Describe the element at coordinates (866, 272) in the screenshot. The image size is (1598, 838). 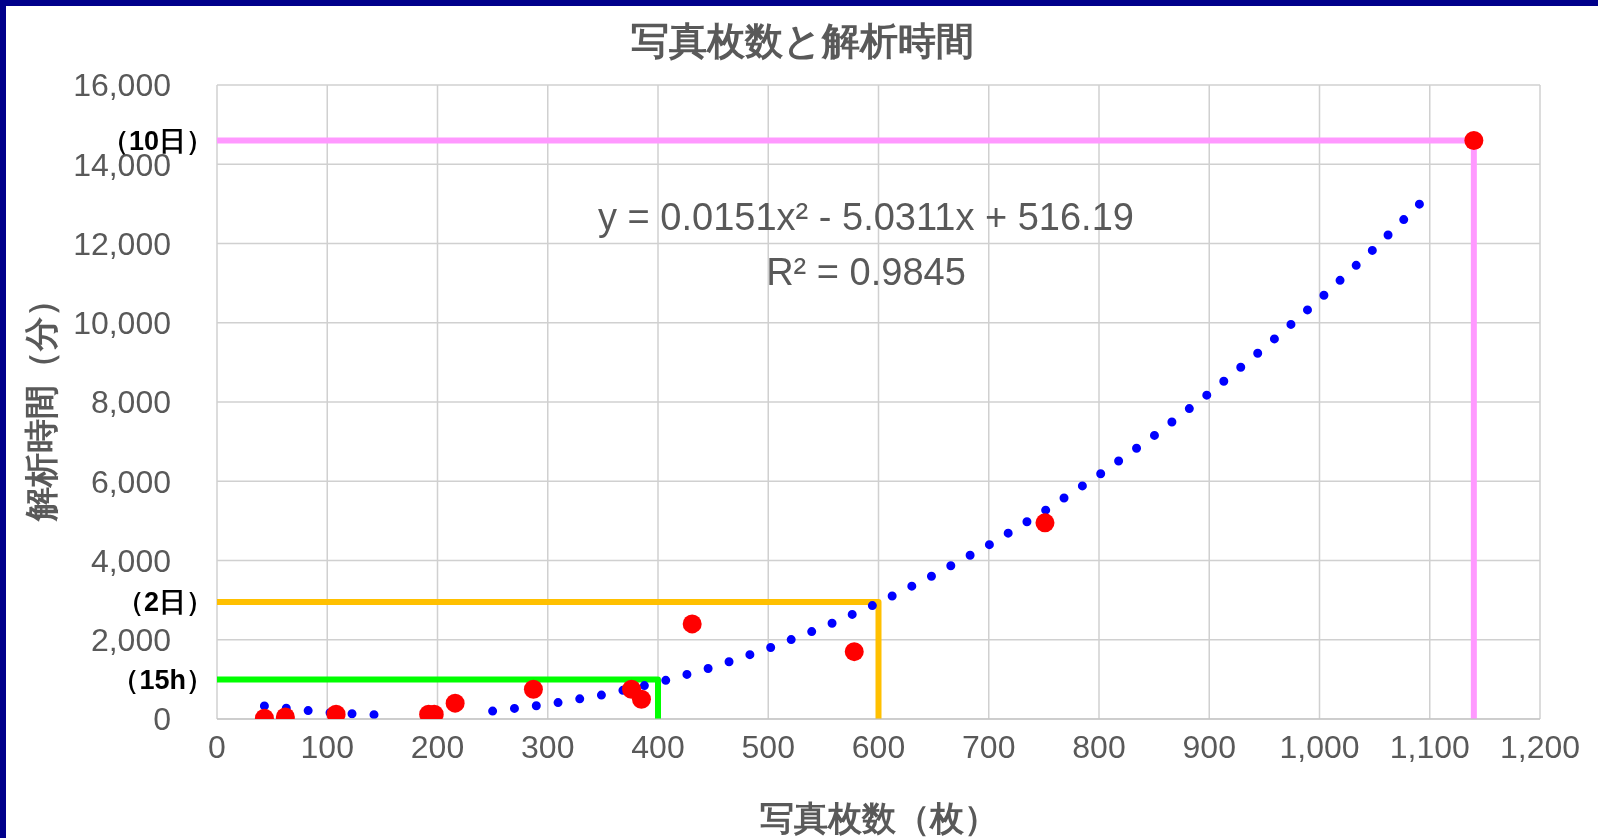
I see `annotation: R² = 0.9845` at that location.